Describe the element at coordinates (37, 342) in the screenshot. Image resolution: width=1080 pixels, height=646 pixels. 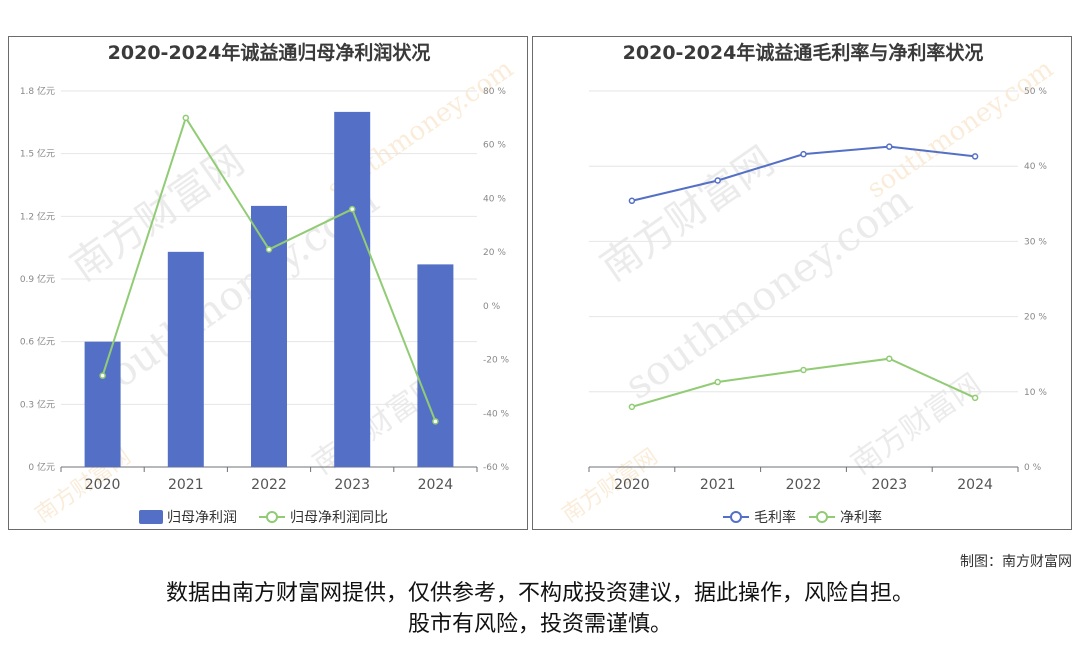
I see `y-left-tick-label: 0.6 亿元` at that location.